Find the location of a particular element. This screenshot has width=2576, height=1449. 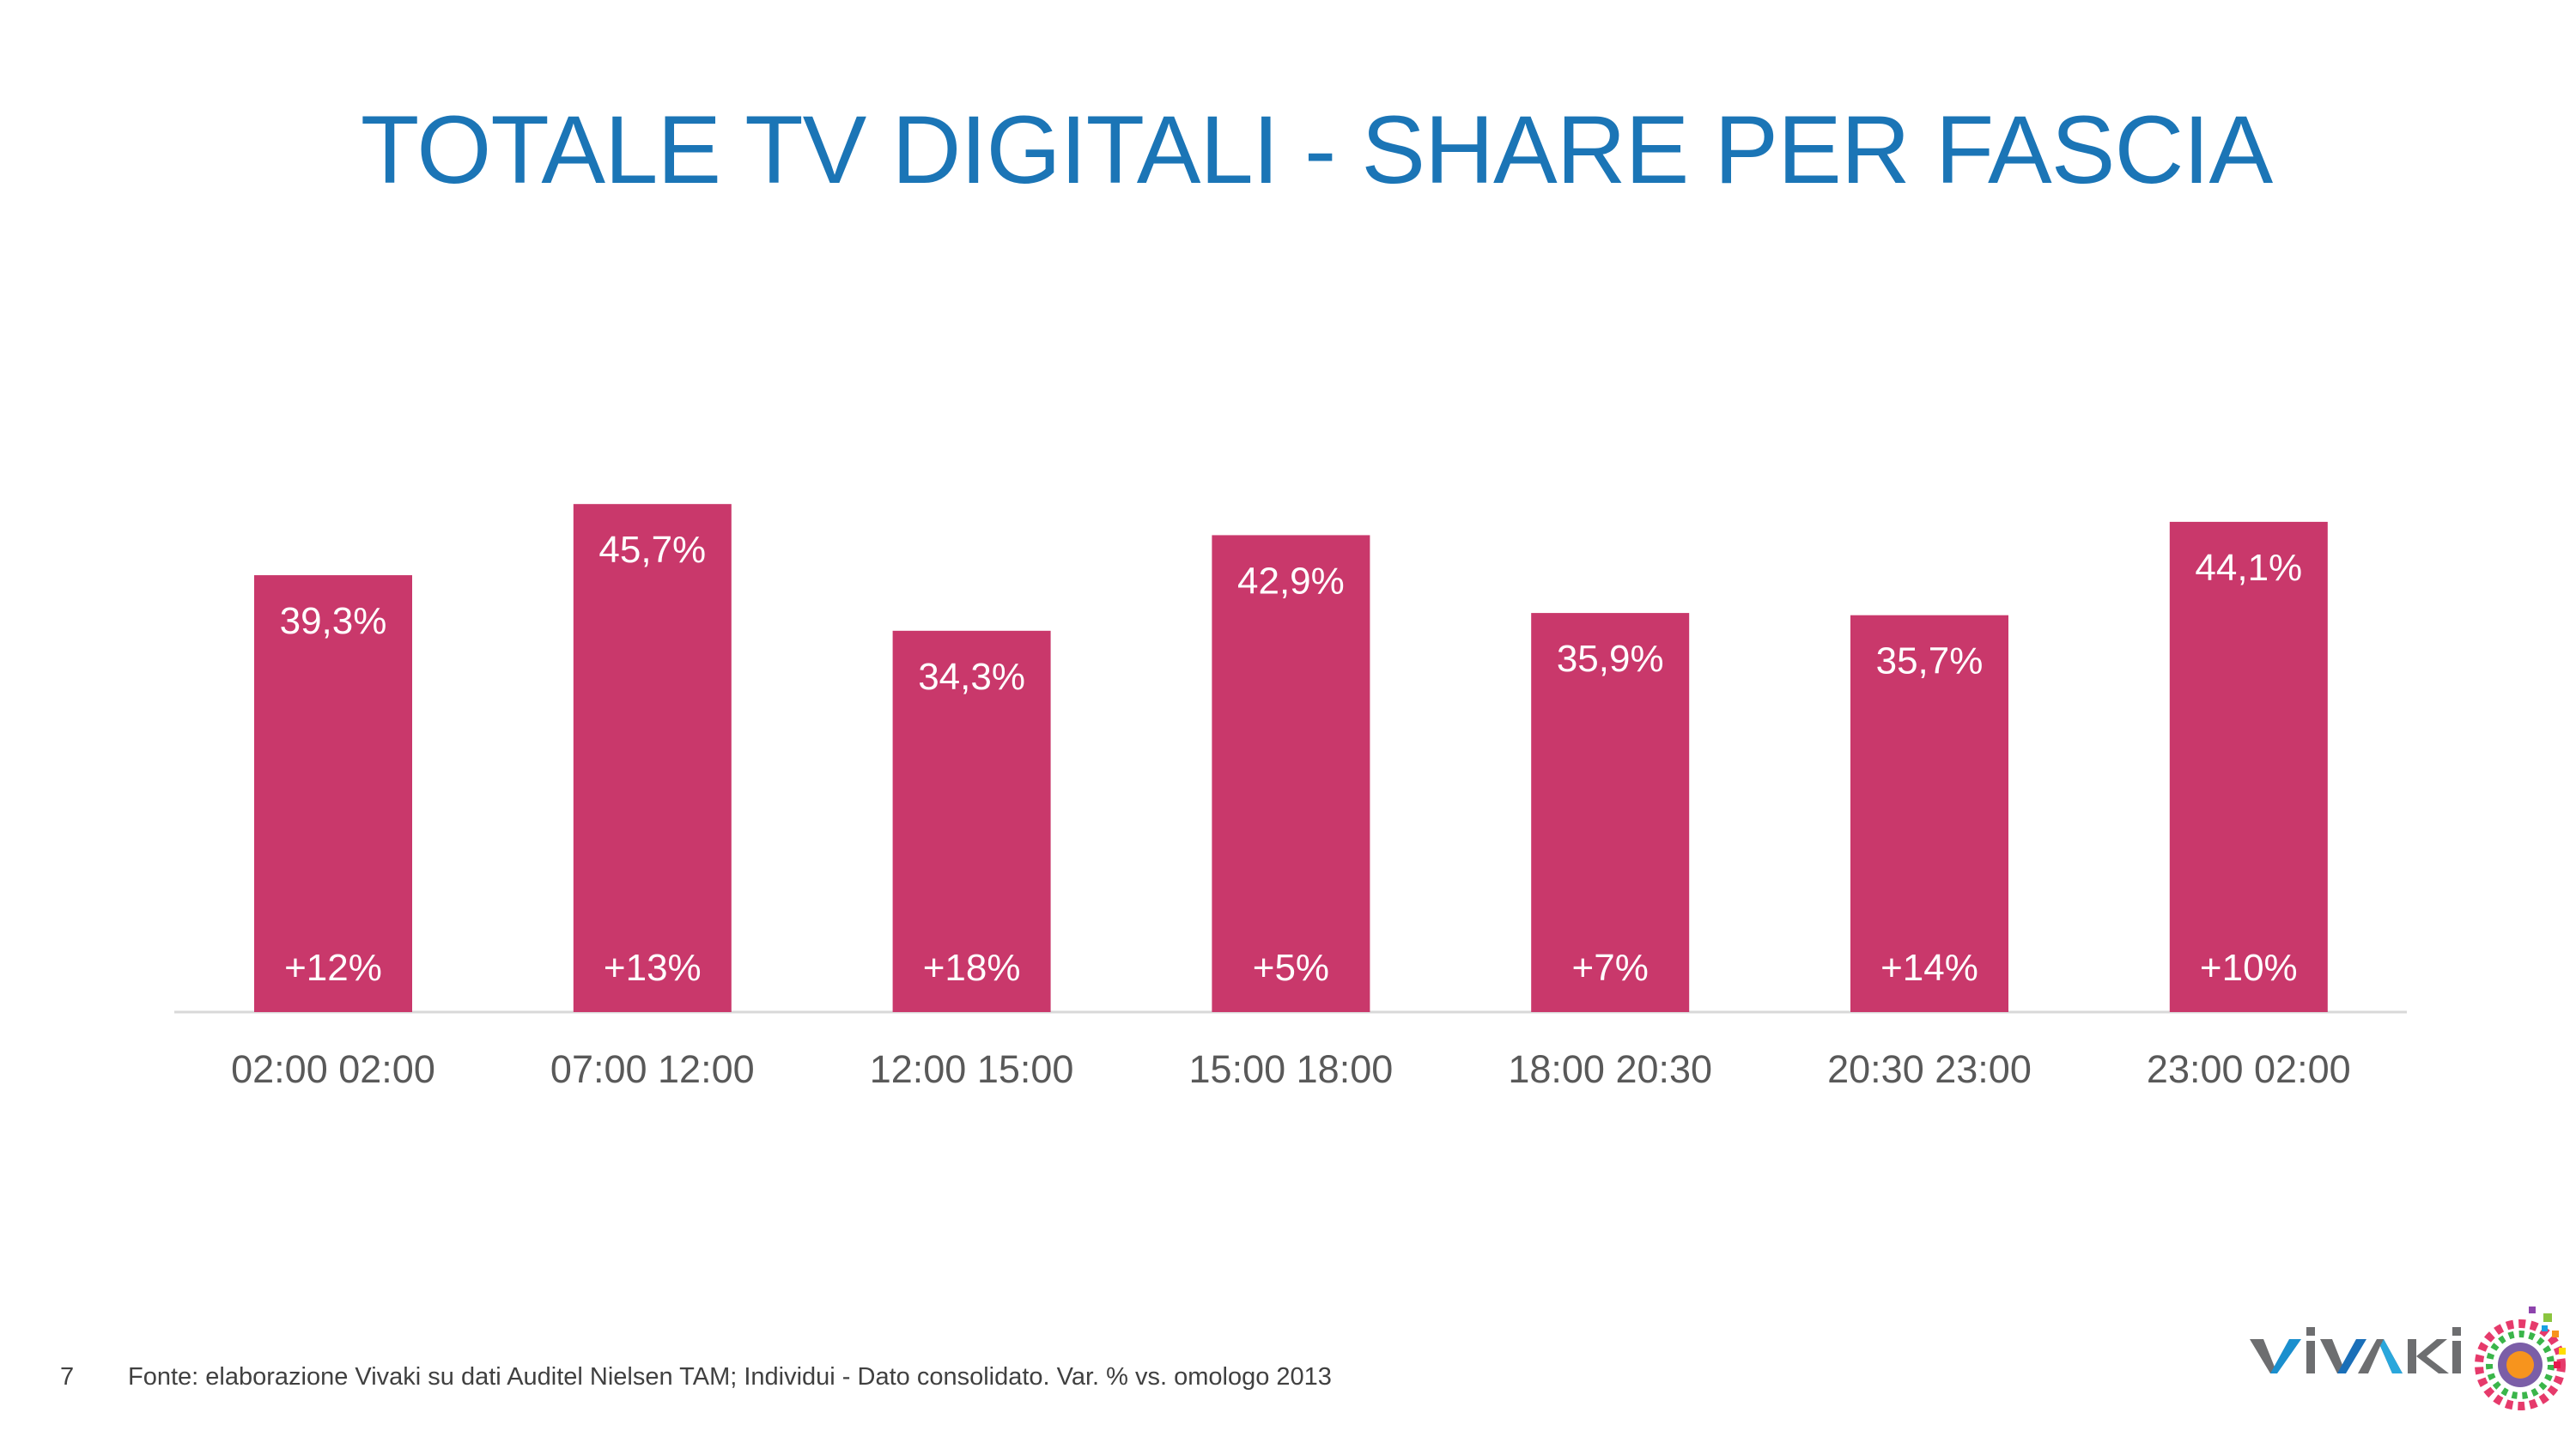

variation-label: +14% is located at coordinates (1929, 968).